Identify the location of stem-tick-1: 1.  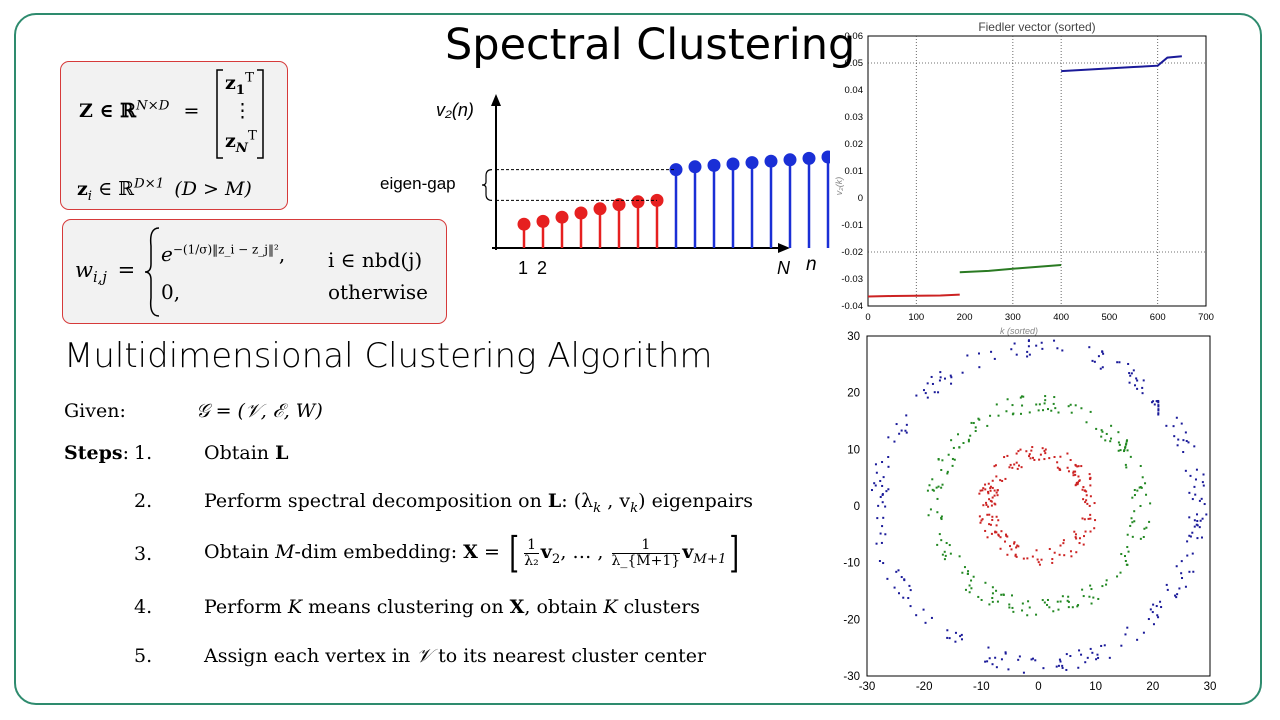
(523, 268).